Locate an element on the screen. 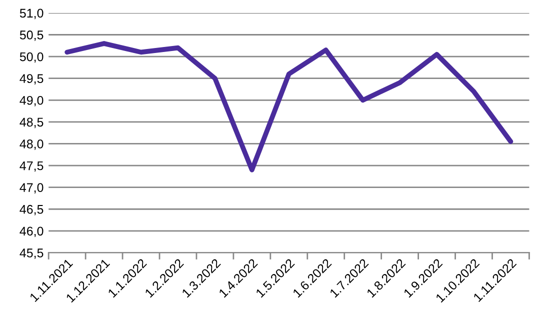 Image resolution: width=540 pixels, height=324 pixels. y-tick-label: 47,5 is located at coordinates (32, 166).